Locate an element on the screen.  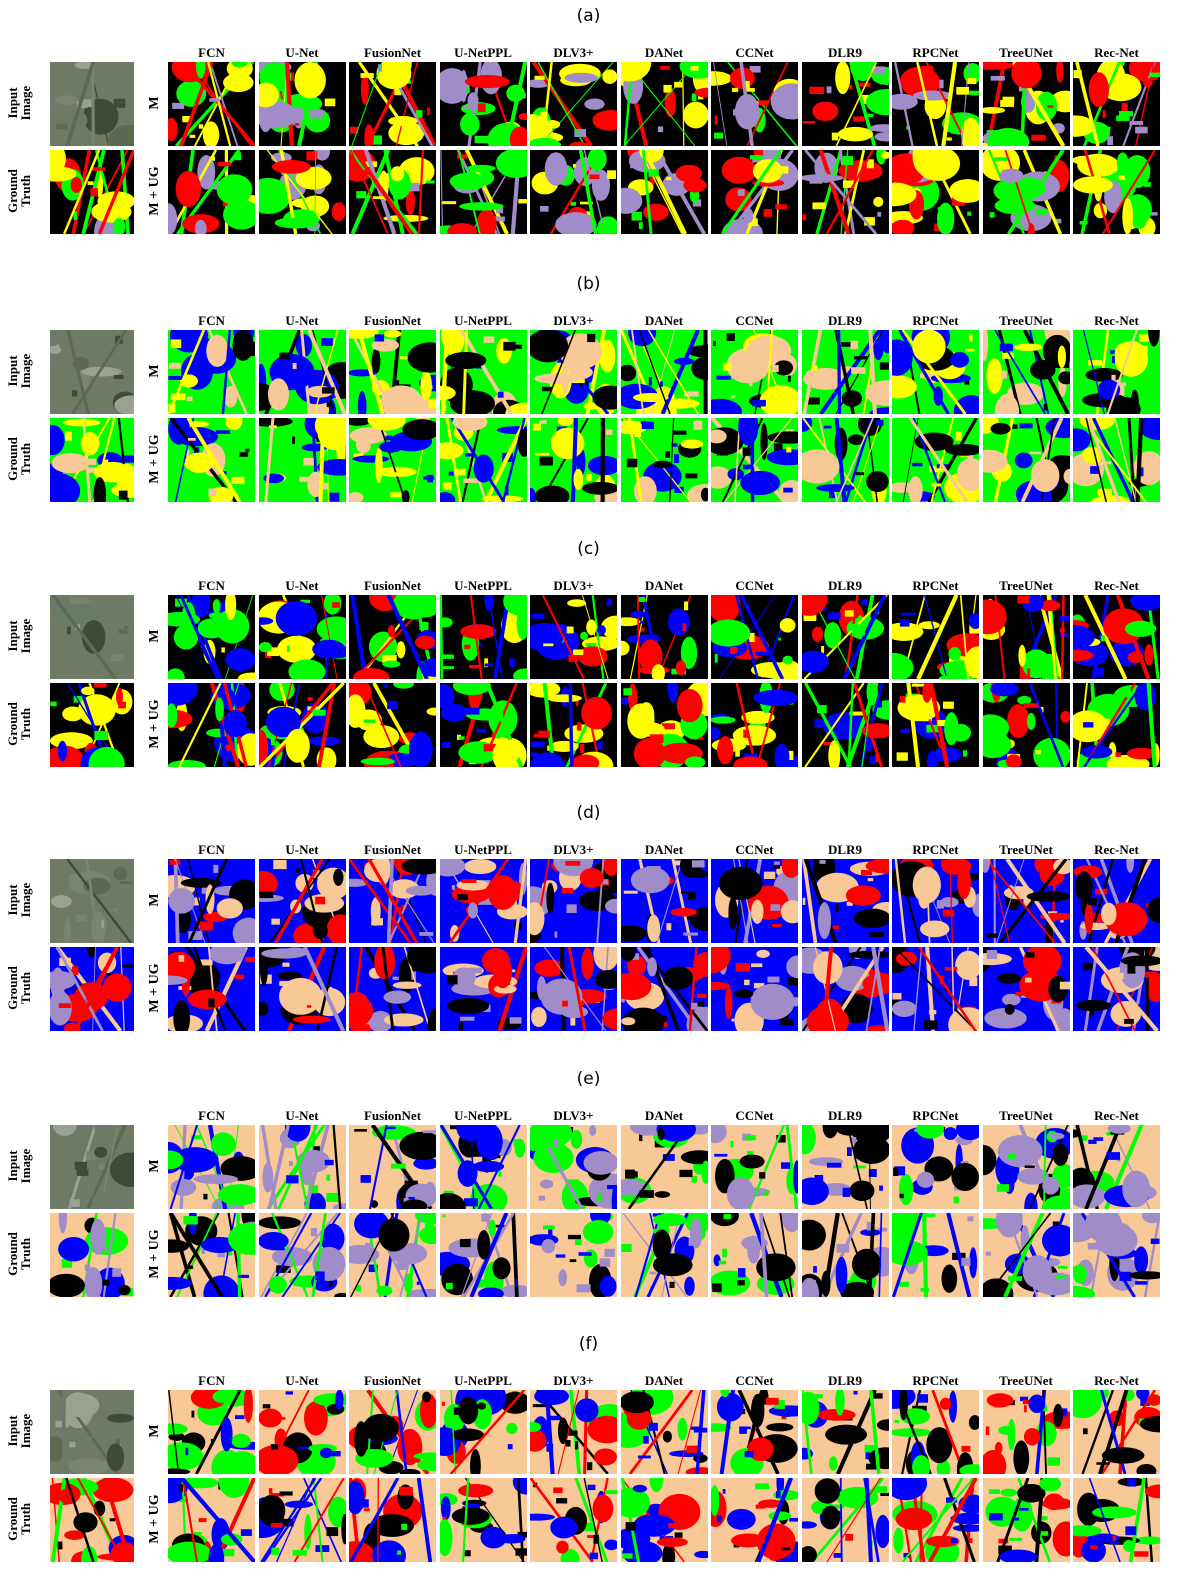
panel-label: (e) is located at coordinates (588, 1079).